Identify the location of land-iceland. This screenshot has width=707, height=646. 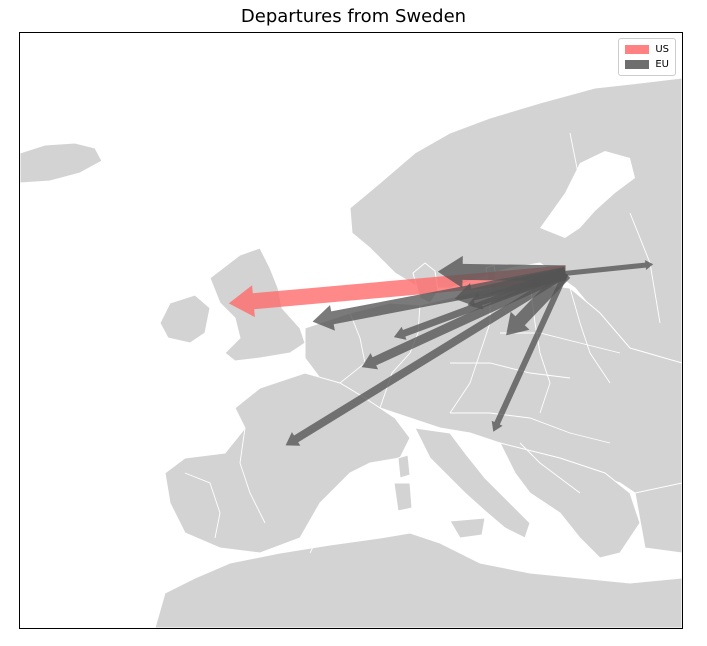
(61, 163).